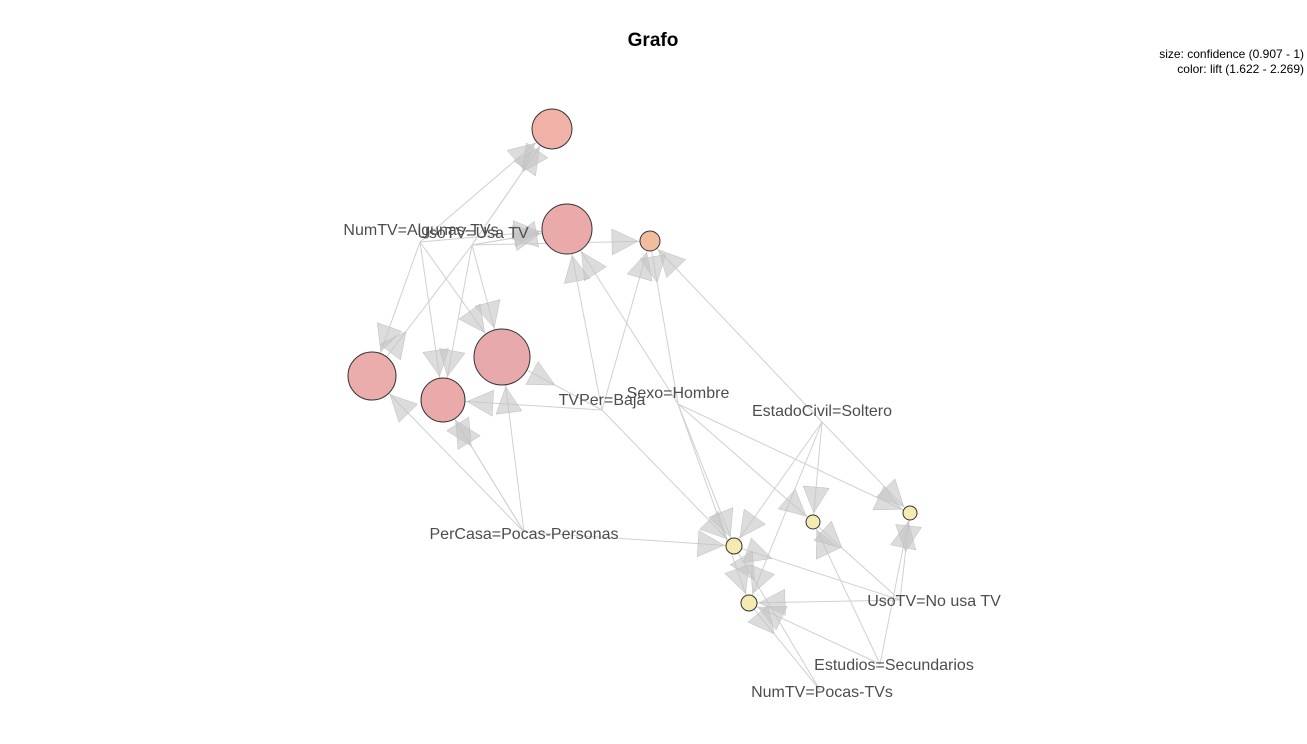  I want to click on arrowhead-usotv-usa-to-r6, so click(452, 362).